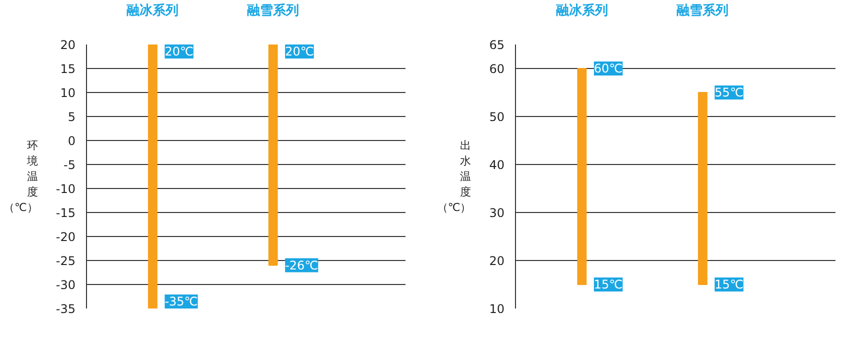 The height and width of the screenshot is (338, 860). I want to click on y-tick-label: 40, so click(497, 165).